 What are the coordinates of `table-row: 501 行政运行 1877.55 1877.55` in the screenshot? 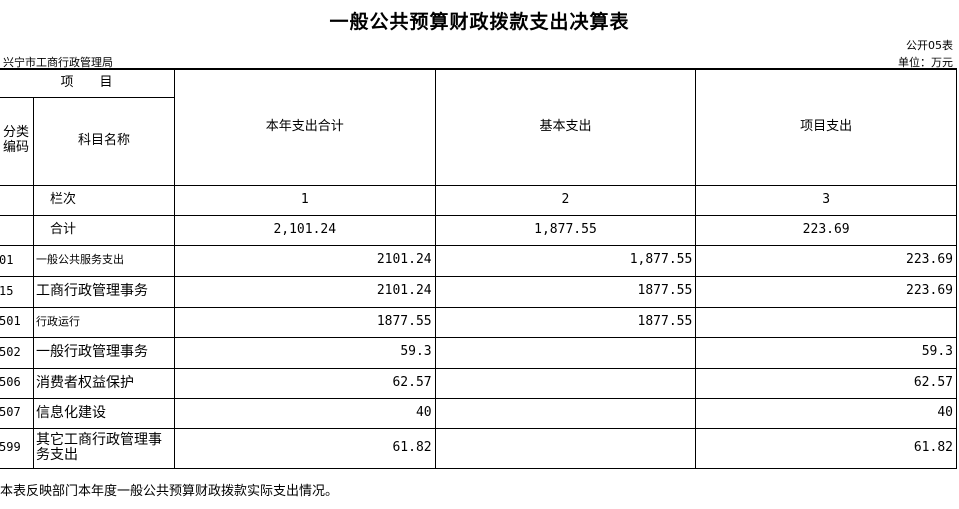 It's located at (478, 322).